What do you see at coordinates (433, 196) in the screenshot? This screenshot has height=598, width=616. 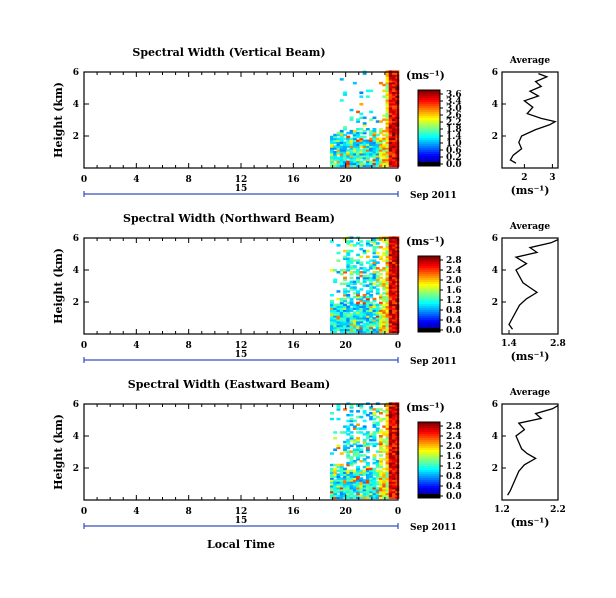 I see `date-label: Sep 2011` at bounding box center [433, 196].